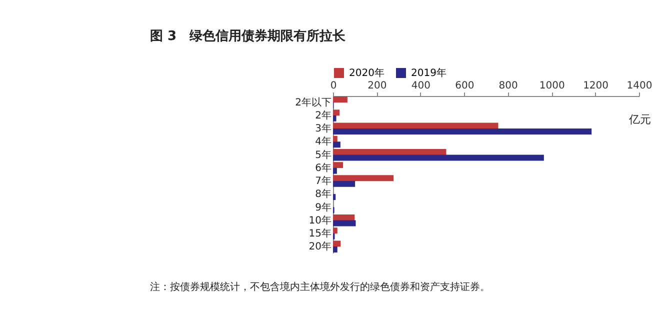  Describe the element at coordinates (639, 119) in the screenshot. I see `x-axis-title: 亿元` at that location.